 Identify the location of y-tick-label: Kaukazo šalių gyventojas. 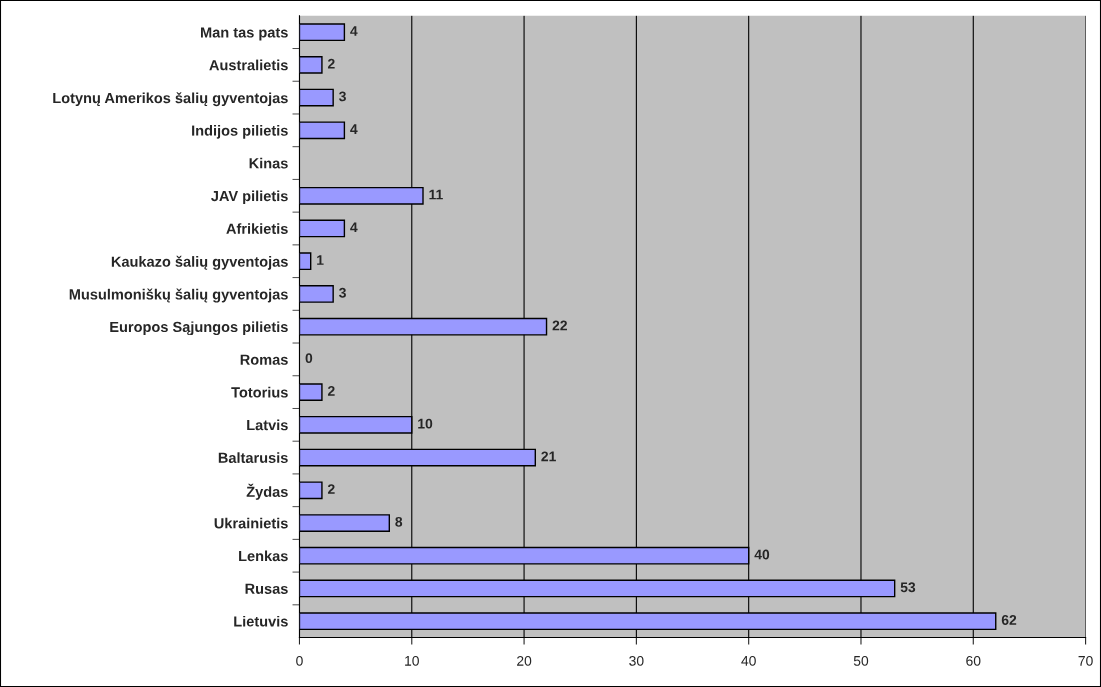
(199, 262).